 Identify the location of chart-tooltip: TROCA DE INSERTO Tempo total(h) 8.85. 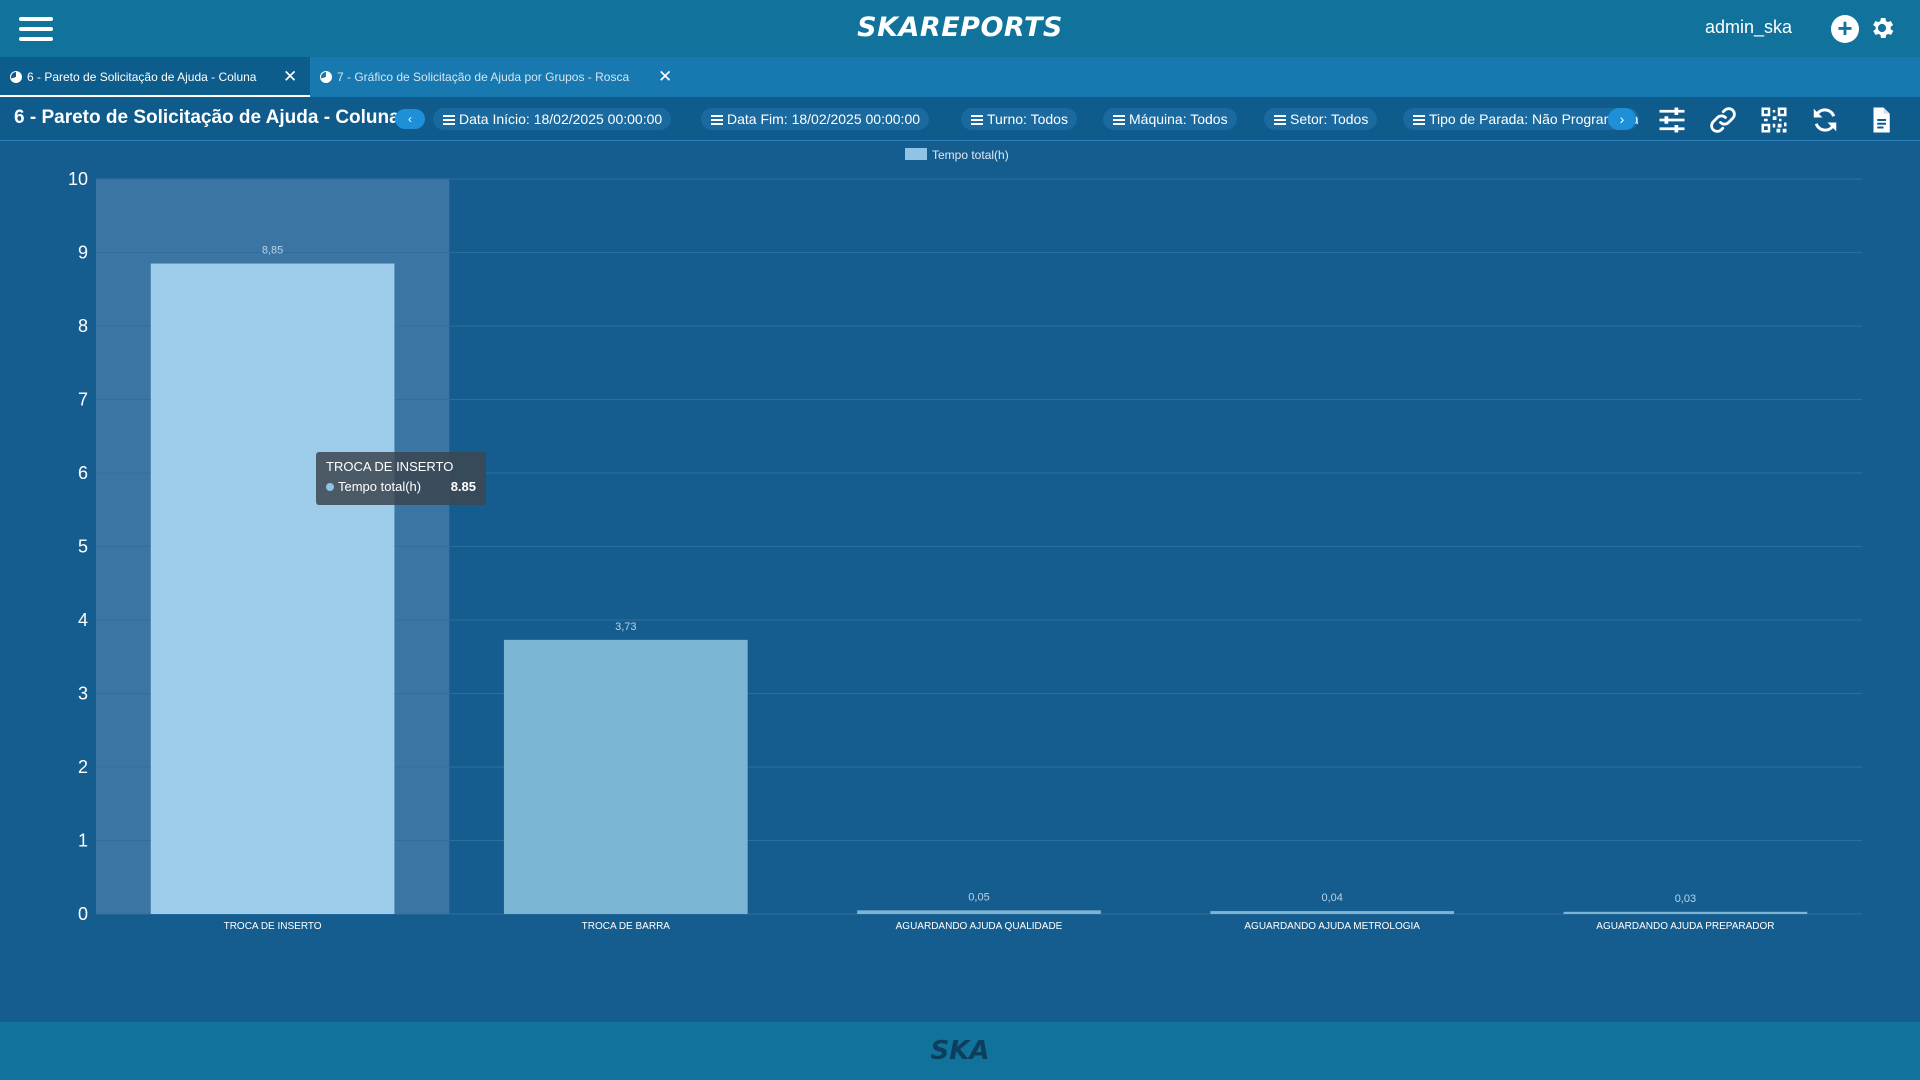
(401, 478).